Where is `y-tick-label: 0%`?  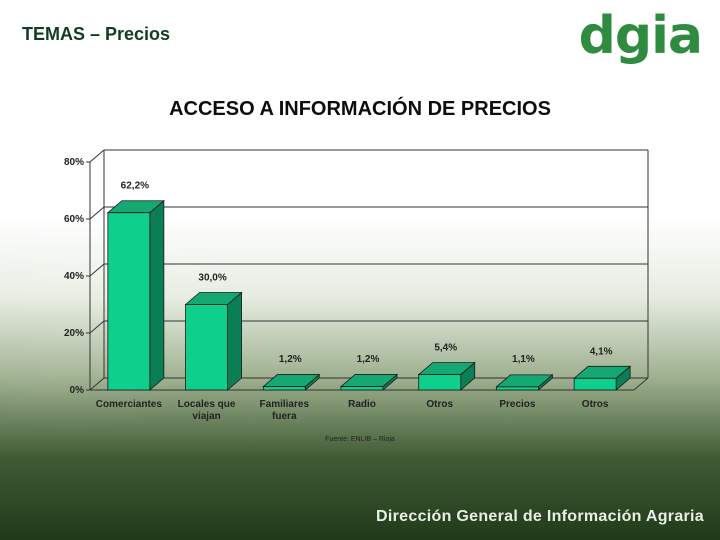
y-tick-label: 0% is located at coordinates (77, 390).